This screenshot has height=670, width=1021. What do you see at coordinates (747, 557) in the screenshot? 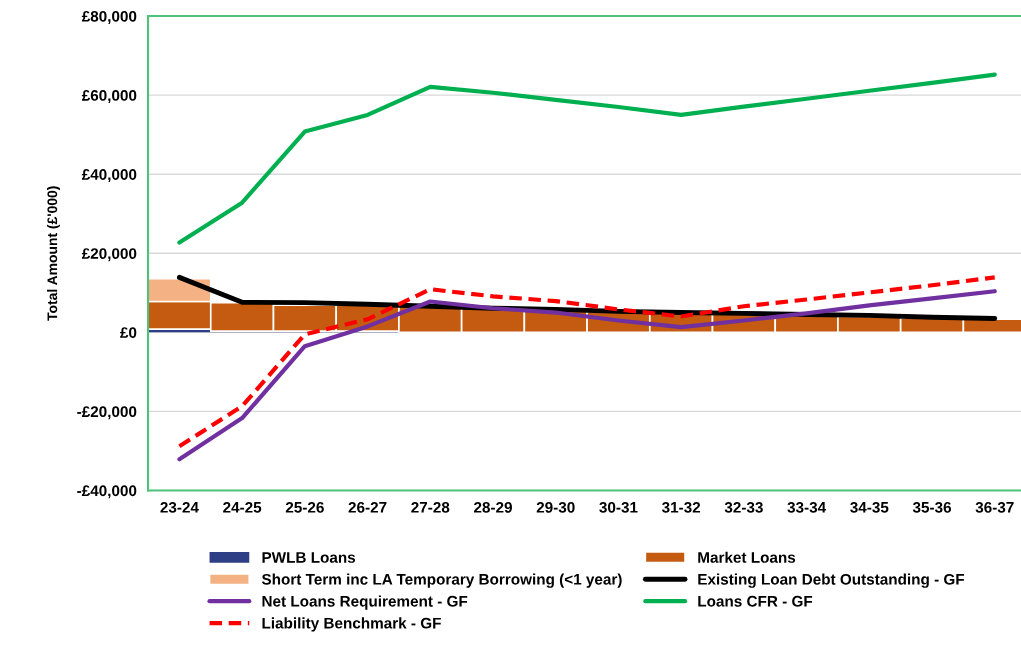
I see `legend-label: Market Loans` at bounding box center [747, 557].